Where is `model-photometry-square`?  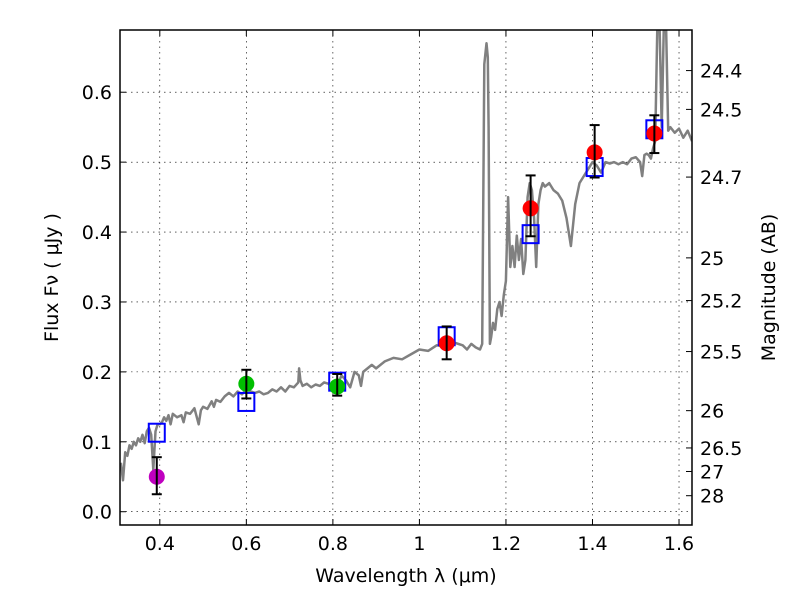 model-photometry-square is located at coordinates (156, 432).